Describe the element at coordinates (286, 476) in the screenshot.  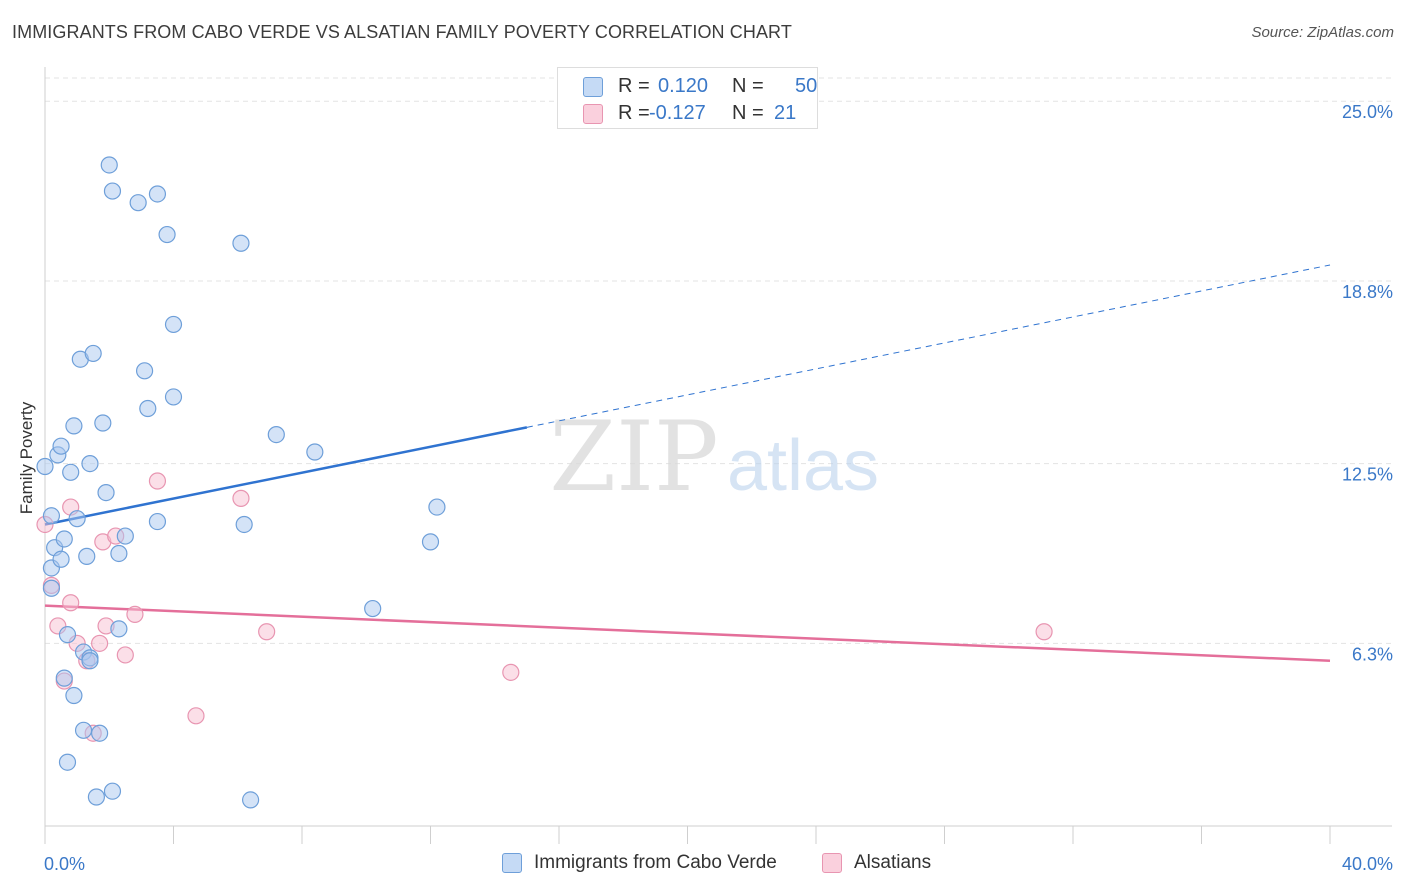
I see `trend-line-cabo-verde` at that location.